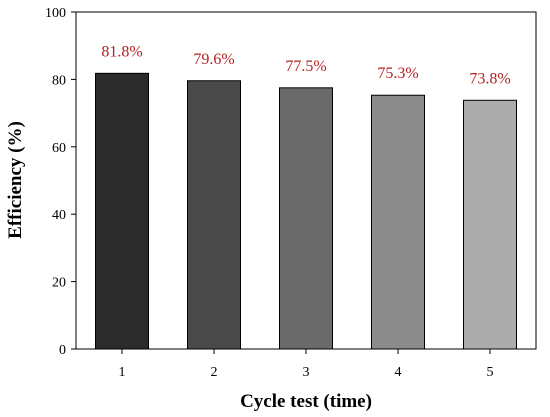  What do you see at coordinates (489, 78) in the screenshot?
I see `data-label-5: 73.8%` at bounding box center [489, 78].